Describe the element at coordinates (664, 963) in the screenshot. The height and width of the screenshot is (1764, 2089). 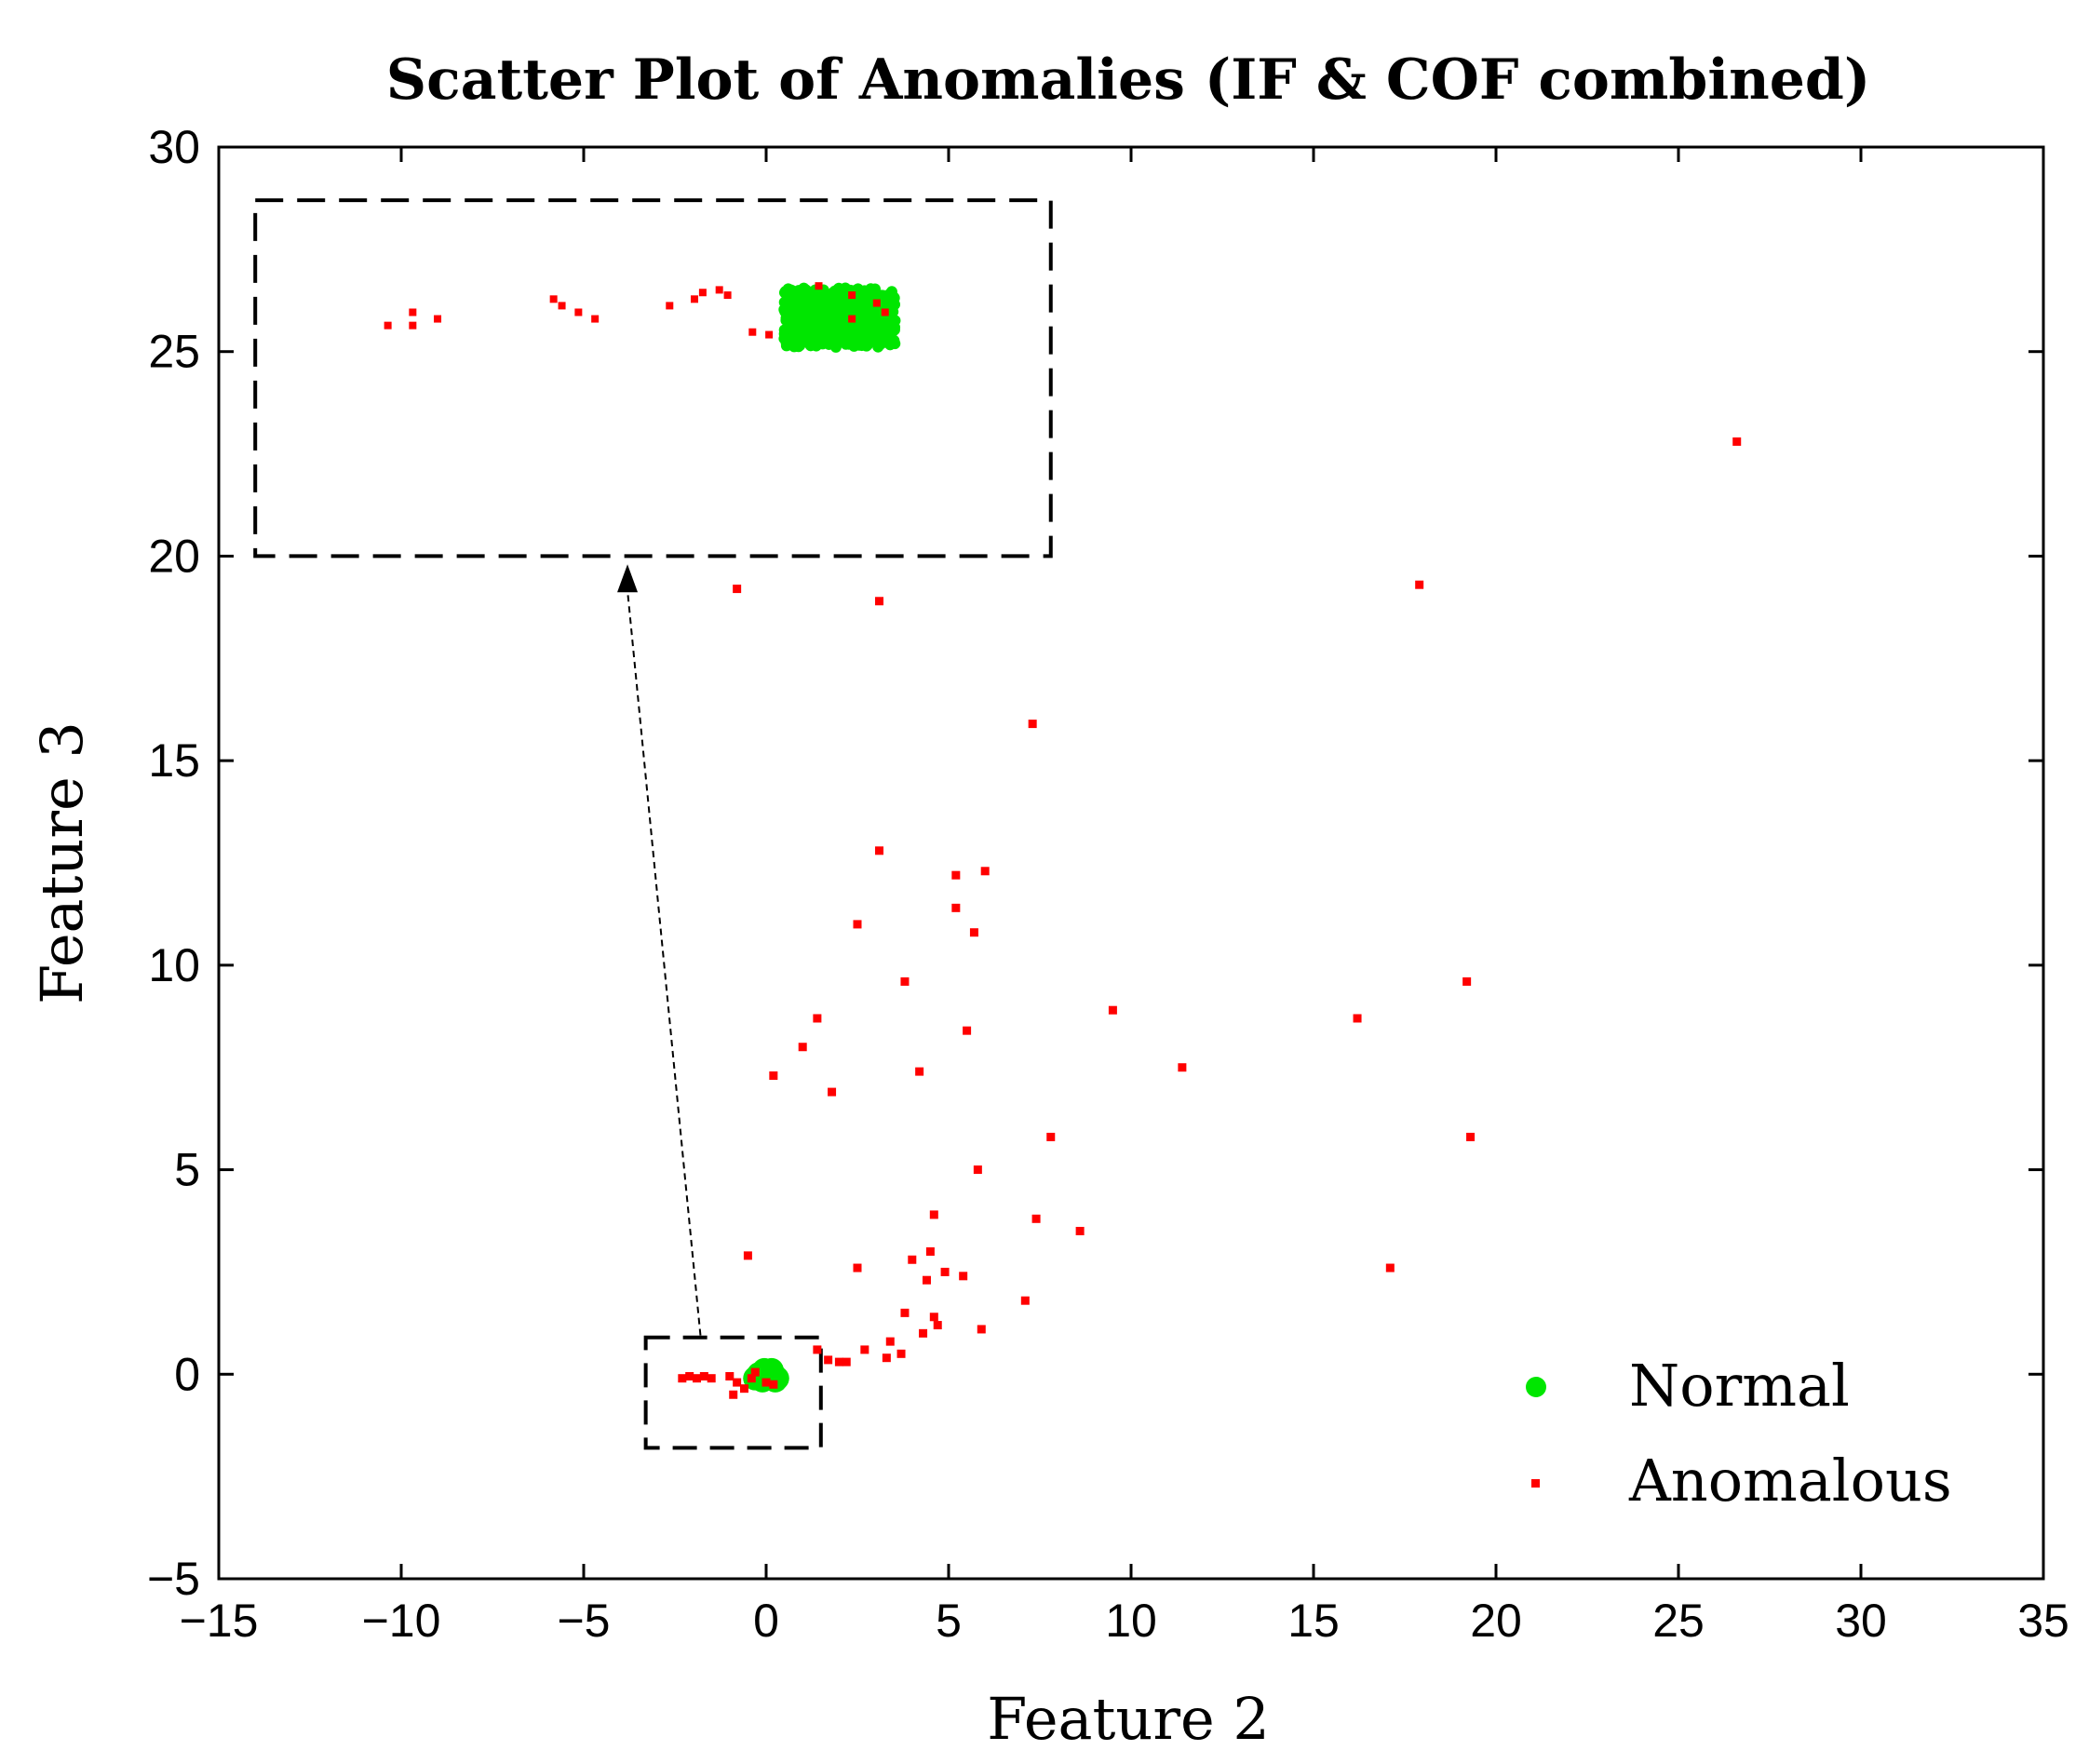
I see `zoom-arrow-line` at that location.